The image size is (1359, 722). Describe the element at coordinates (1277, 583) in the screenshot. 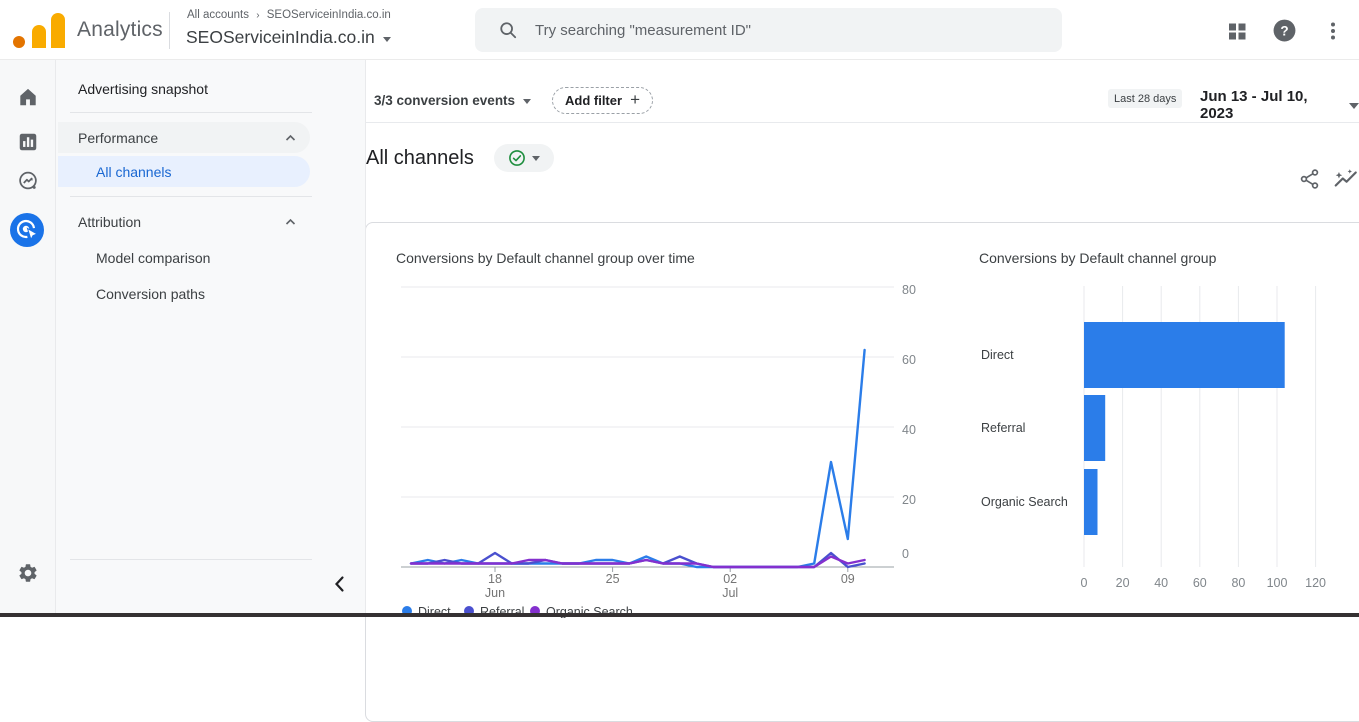

I see `svg-text: 100` at that location.